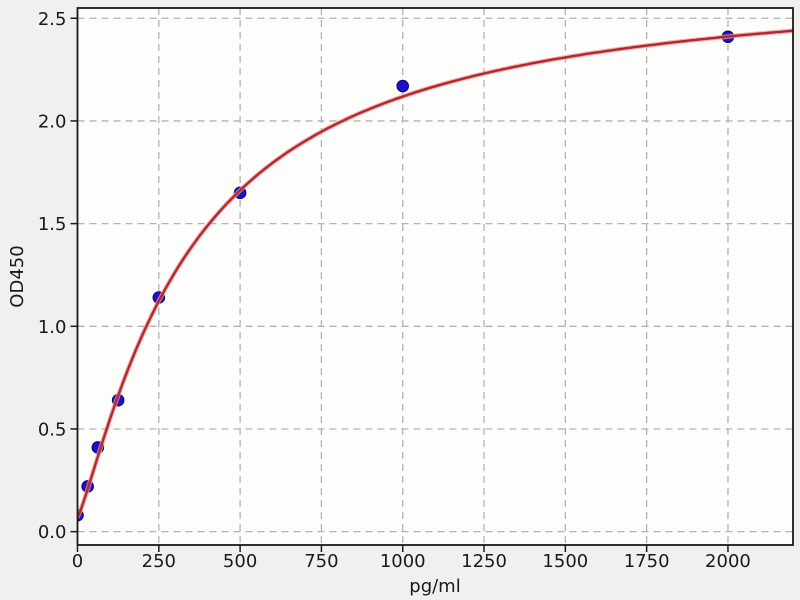 Image resolution: width=800 pixels, height=600 pixels. What do you see at coordinates (728, 561) in the screenshot?
I see `x-tick-label: 2000` at bounding box center [728, 561].